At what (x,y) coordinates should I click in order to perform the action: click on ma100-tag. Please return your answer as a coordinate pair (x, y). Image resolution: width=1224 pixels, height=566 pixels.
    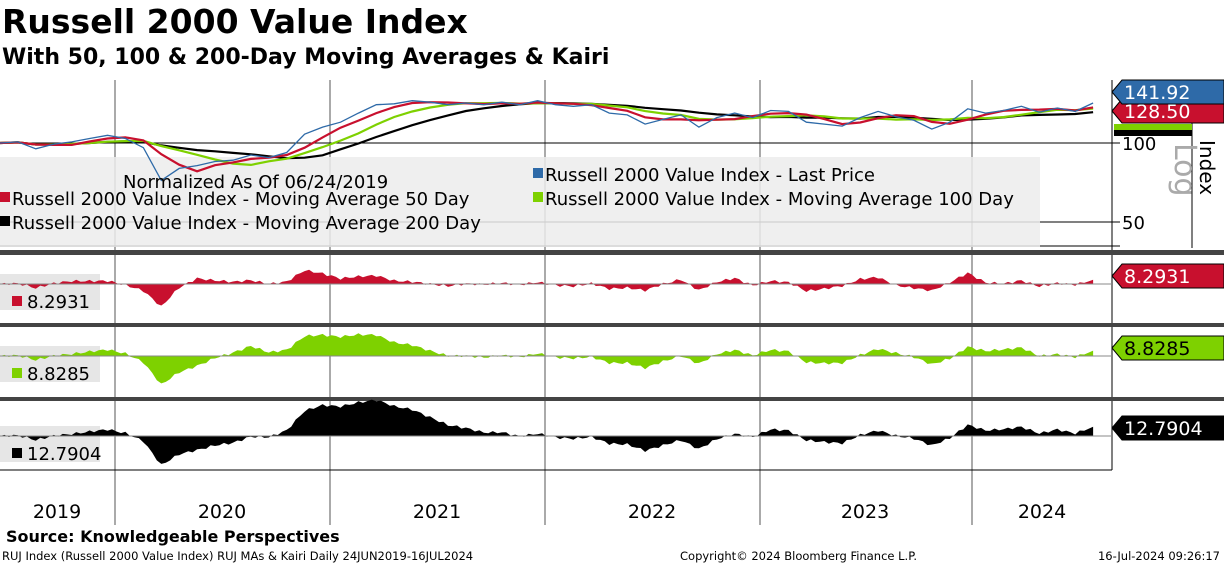
    Looking at the image, I should click on (1153, 127).